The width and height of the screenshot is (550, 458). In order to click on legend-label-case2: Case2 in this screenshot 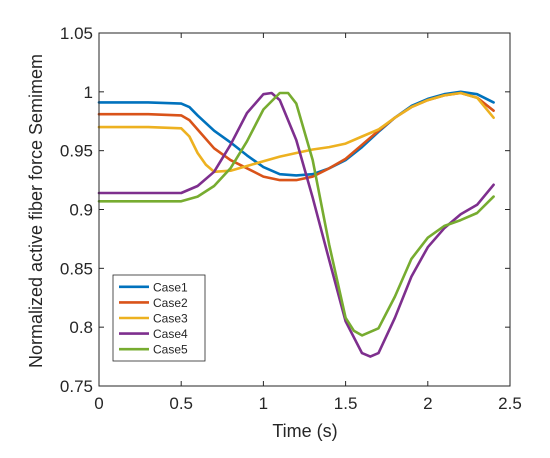, I will do `click(170, 303)`.